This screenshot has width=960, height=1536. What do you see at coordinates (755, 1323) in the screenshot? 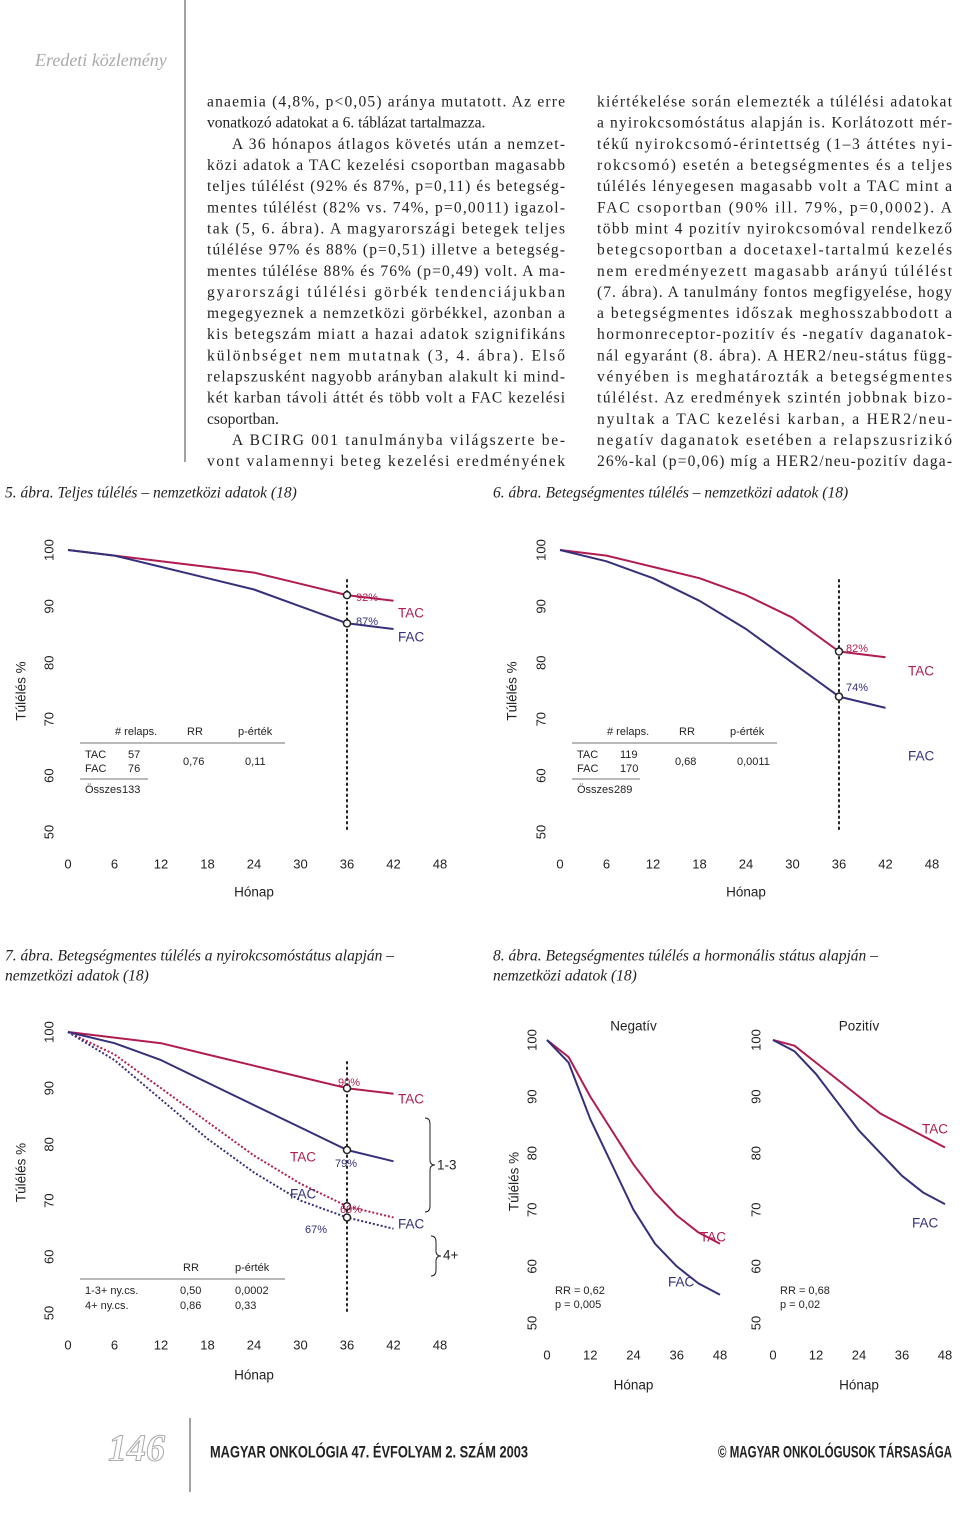
I see `y-tick-label: 50` at bounding box center [755, 1323].